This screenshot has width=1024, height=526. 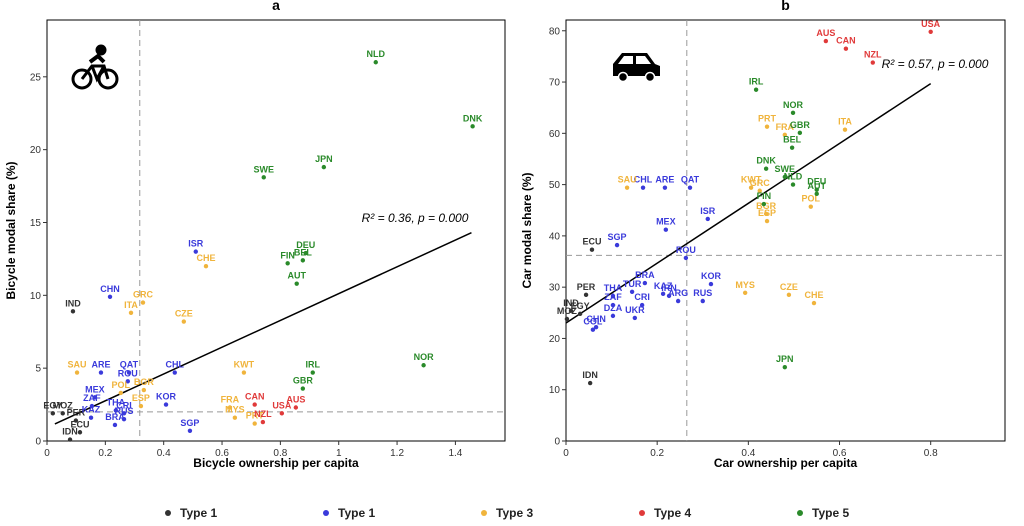 What do you see at coordinates (305, 245) in the screenshot?
I see `point-label: DEU` at bounding box center [305, 245].